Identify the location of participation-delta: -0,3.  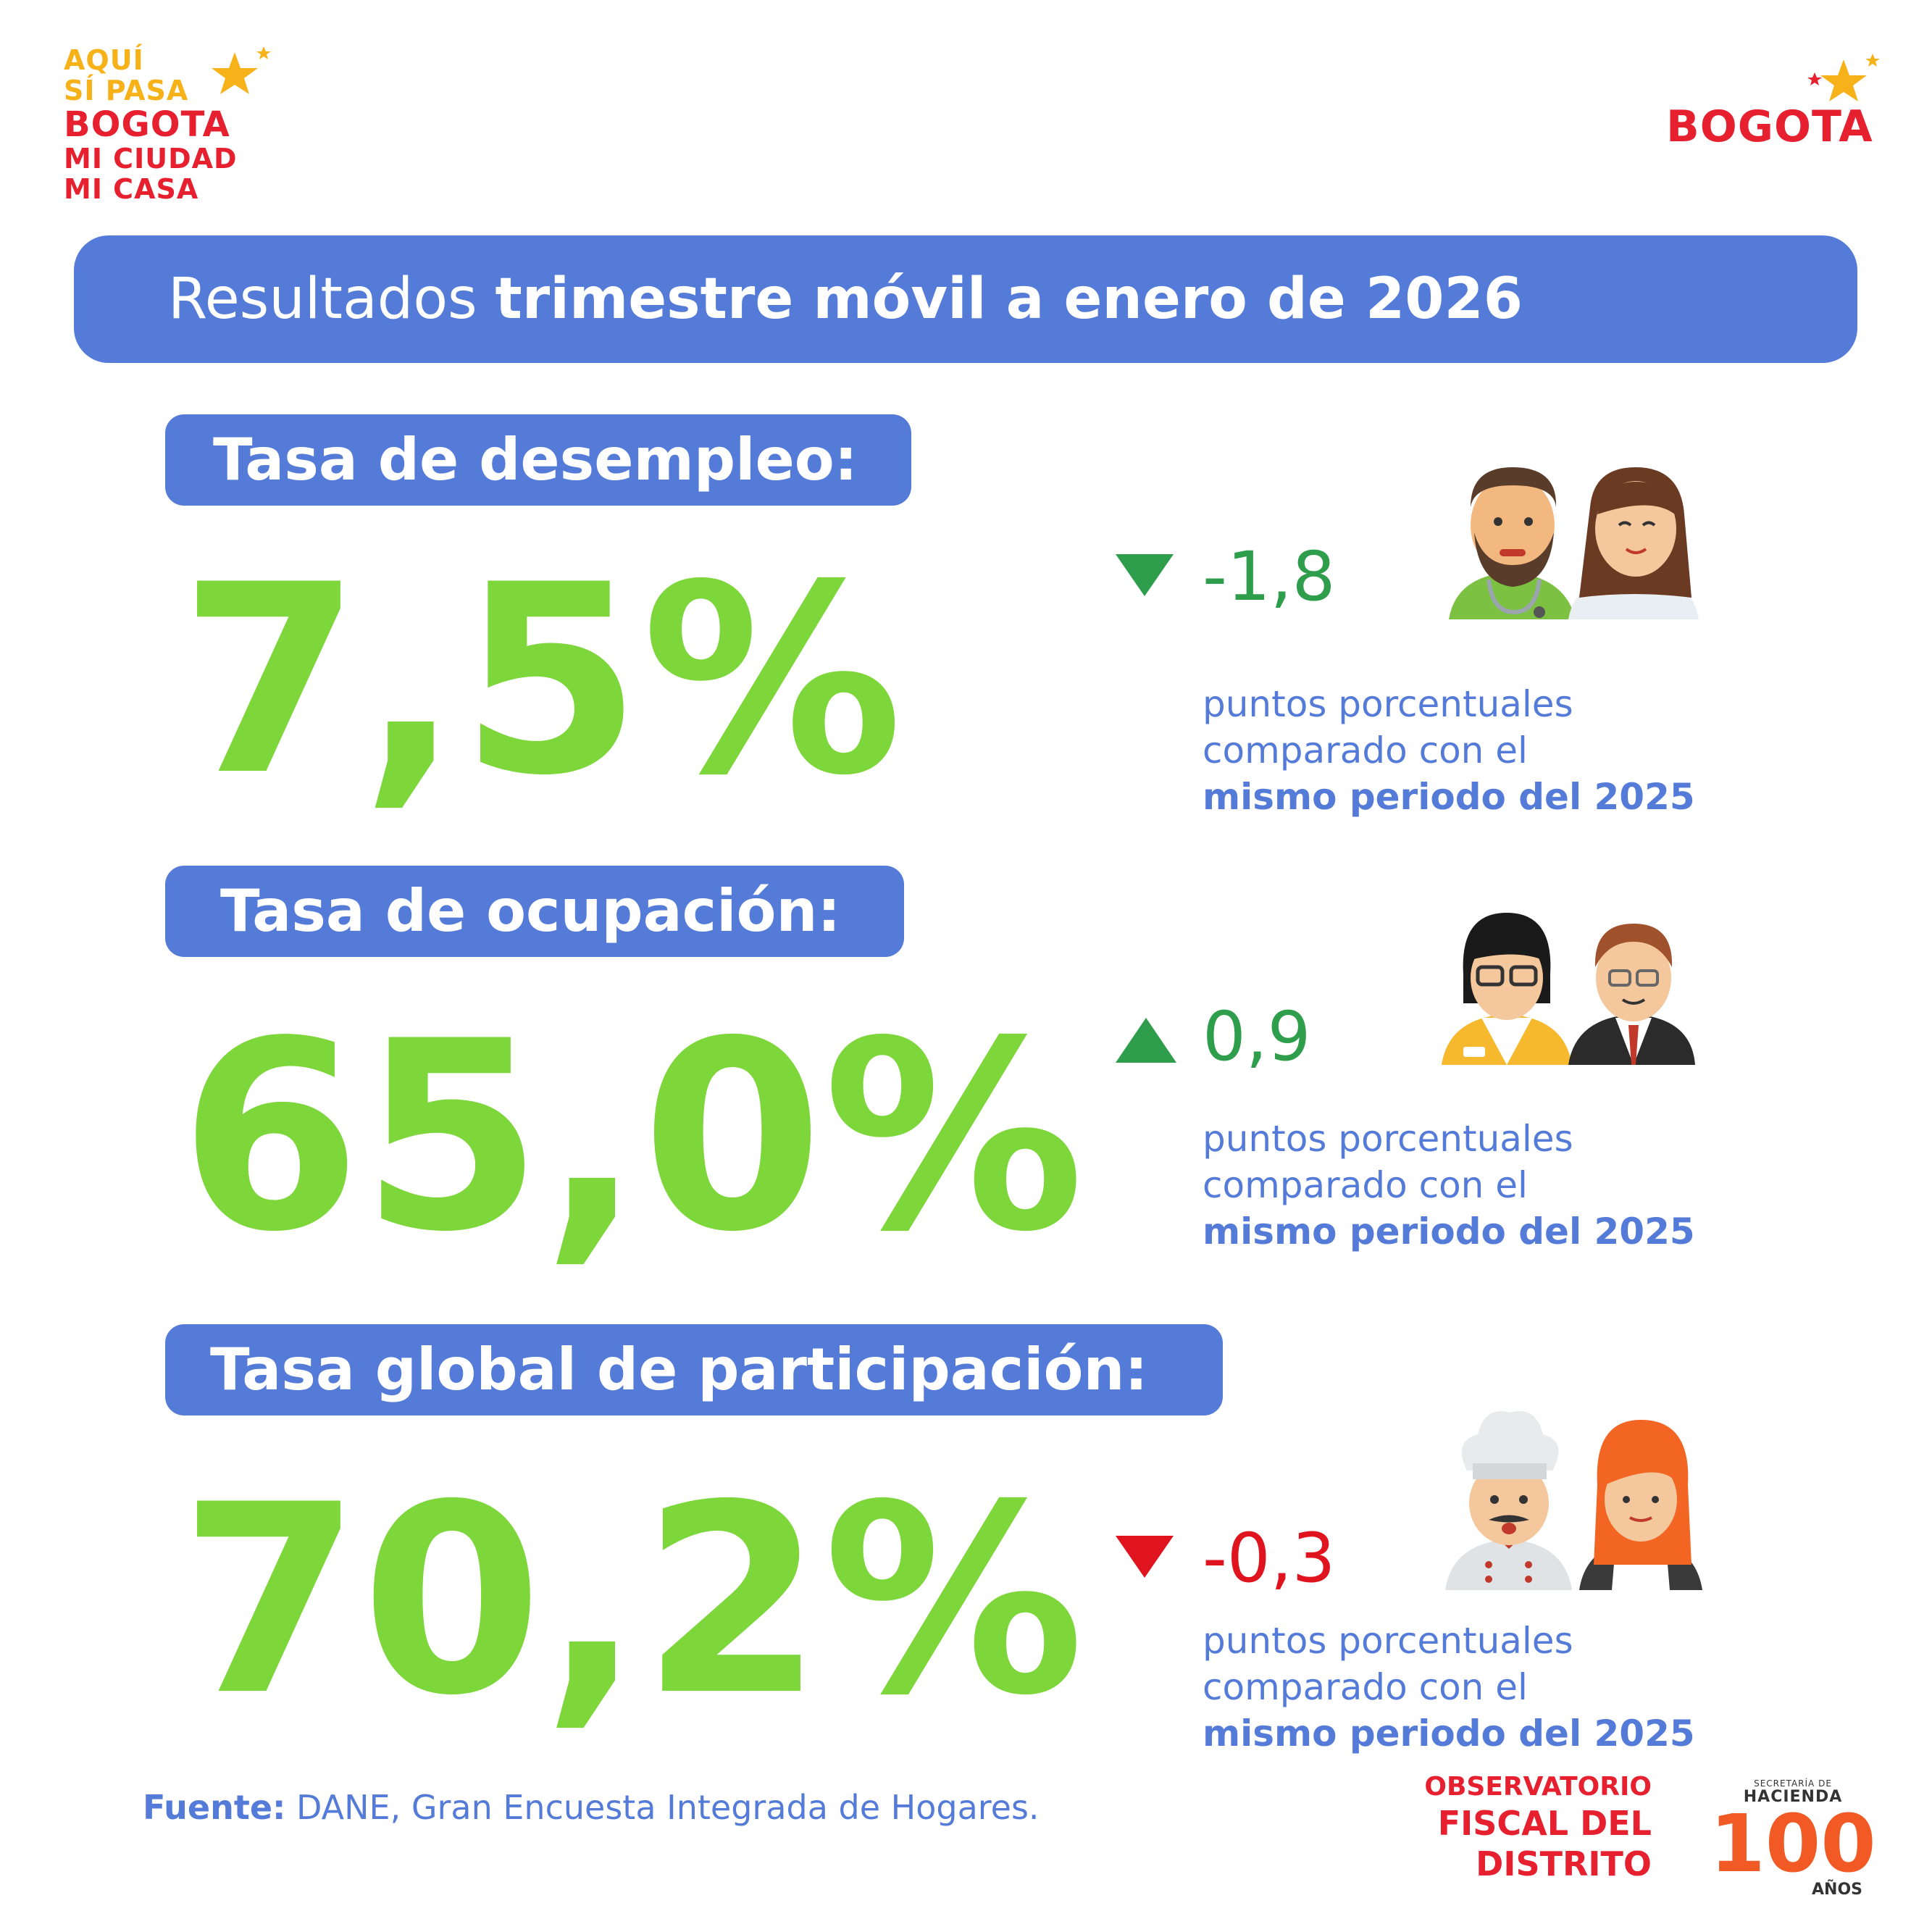
(1269, 1558).